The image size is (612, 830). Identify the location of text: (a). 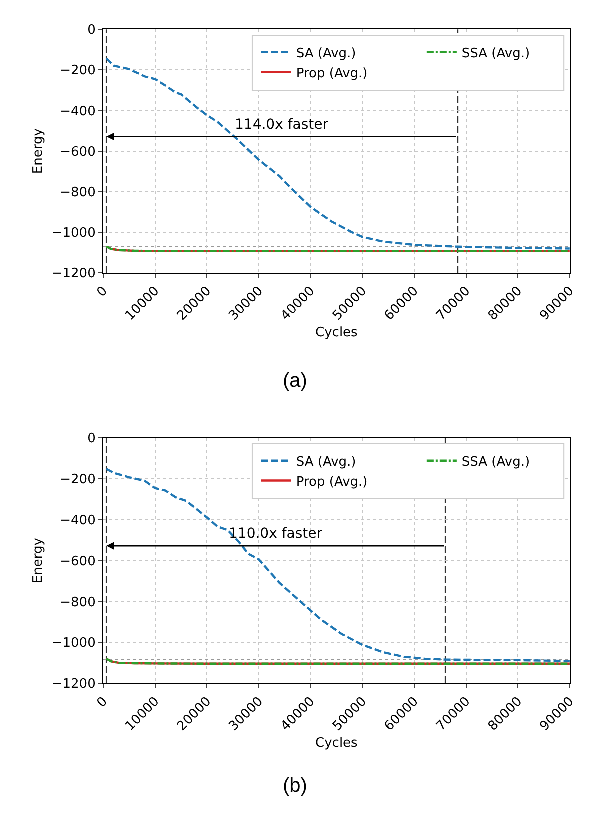
(295, 381).